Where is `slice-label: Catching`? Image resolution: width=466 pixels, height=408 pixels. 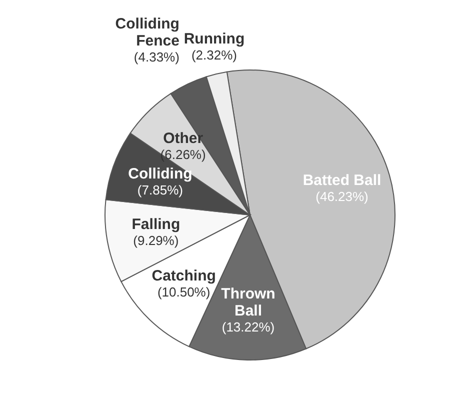 slice-label: Catching is located at coordinates (184, 276).